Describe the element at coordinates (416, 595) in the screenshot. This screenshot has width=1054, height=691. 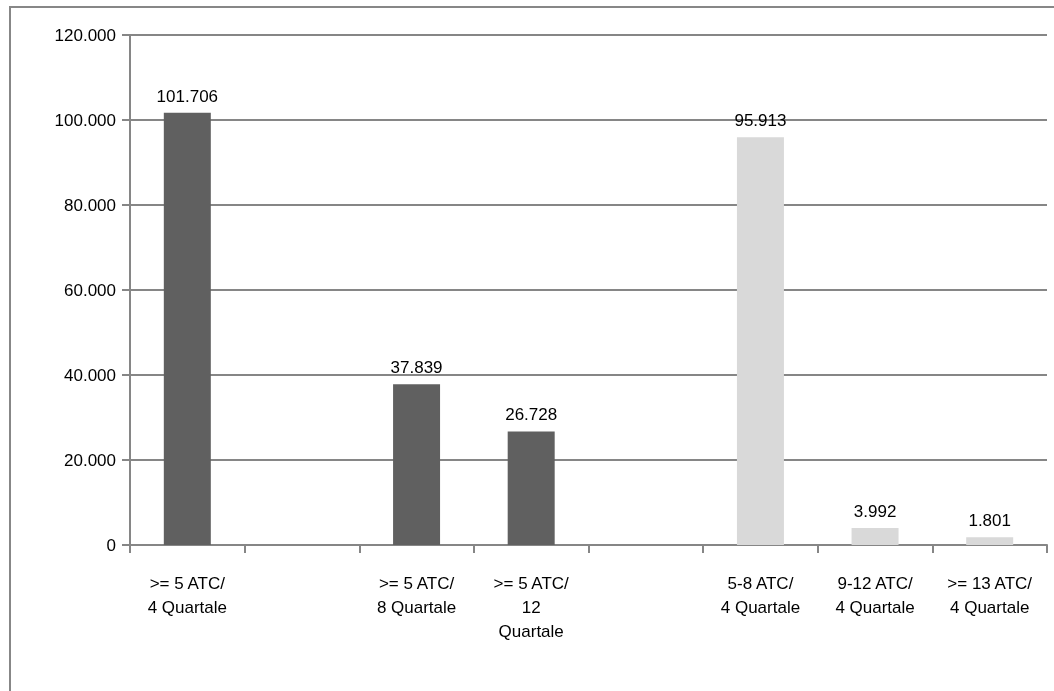
I see `x-tick-label: >= 5 ATC/ 8 Quartale` at that location.